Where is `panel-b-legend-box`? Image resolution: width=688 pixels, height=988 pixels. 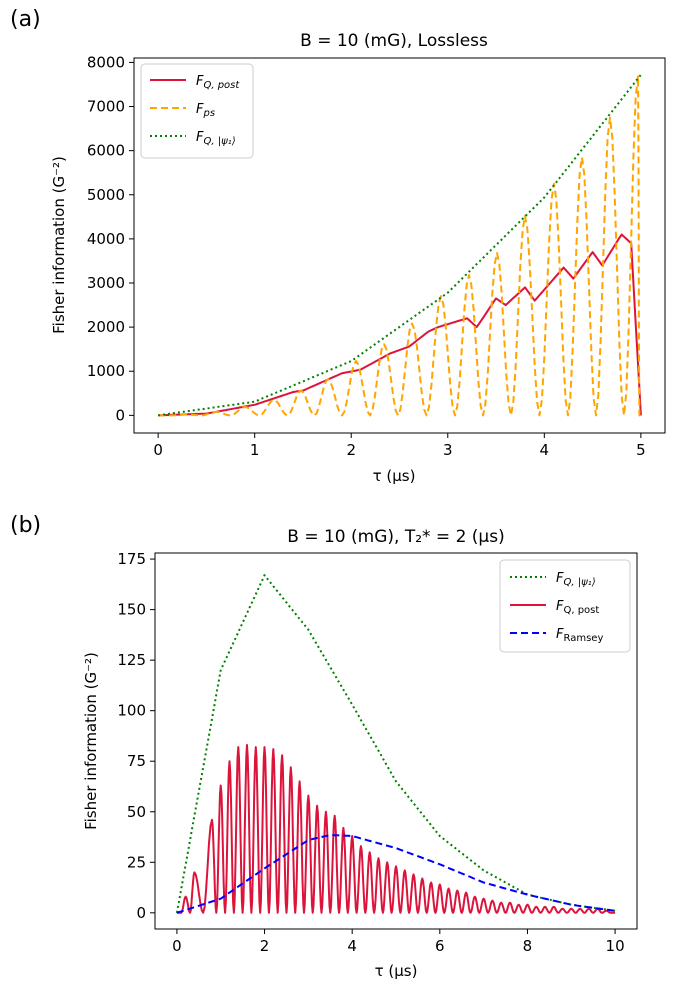
panel-b-legend-box is located at coordinates (565, 606).